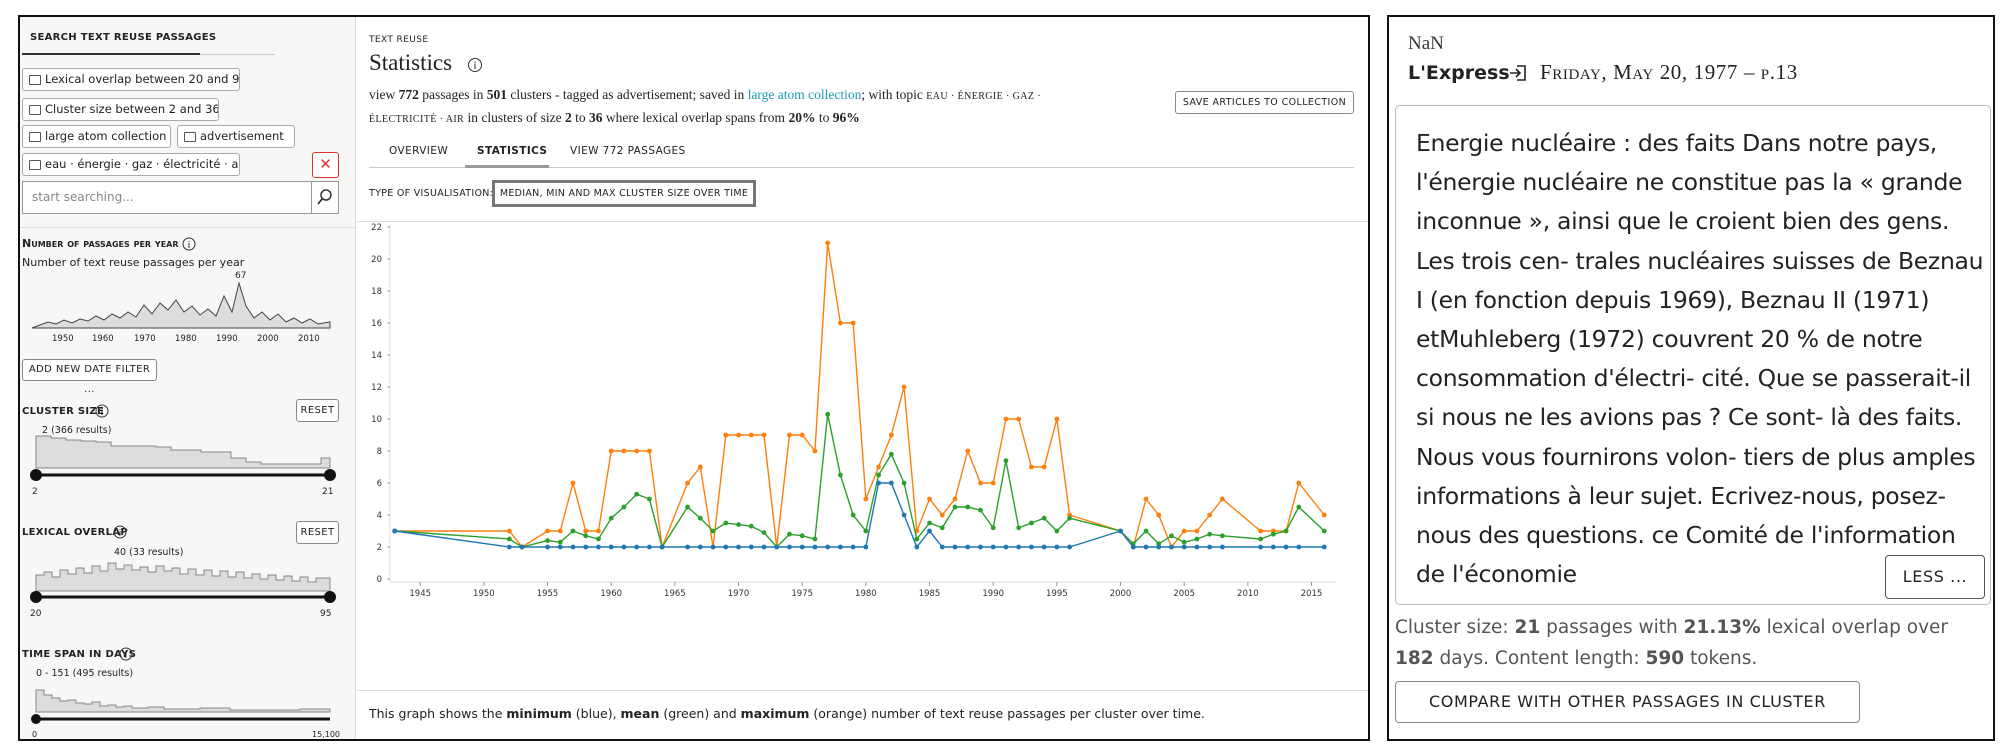 This screenshot has height=751, width=2008. I want to click on clear-button: ✕, so click(325, 165).